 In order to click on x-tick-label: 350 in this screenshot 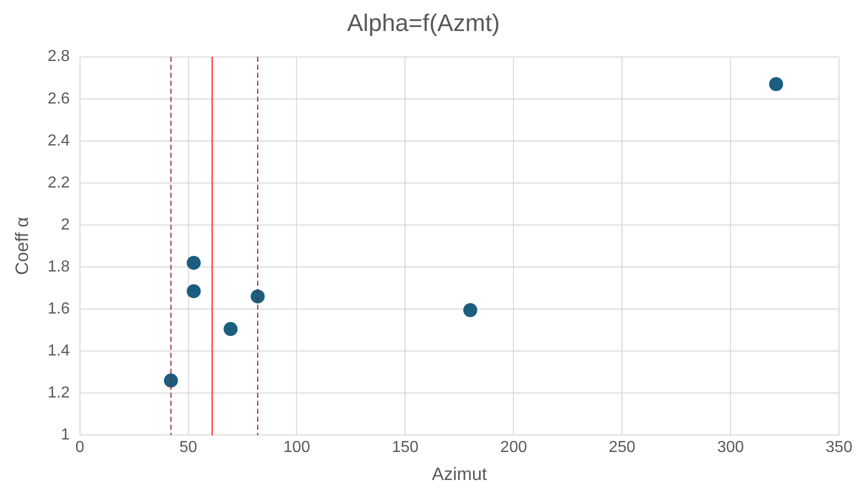, I will do `click(839, 447)`.